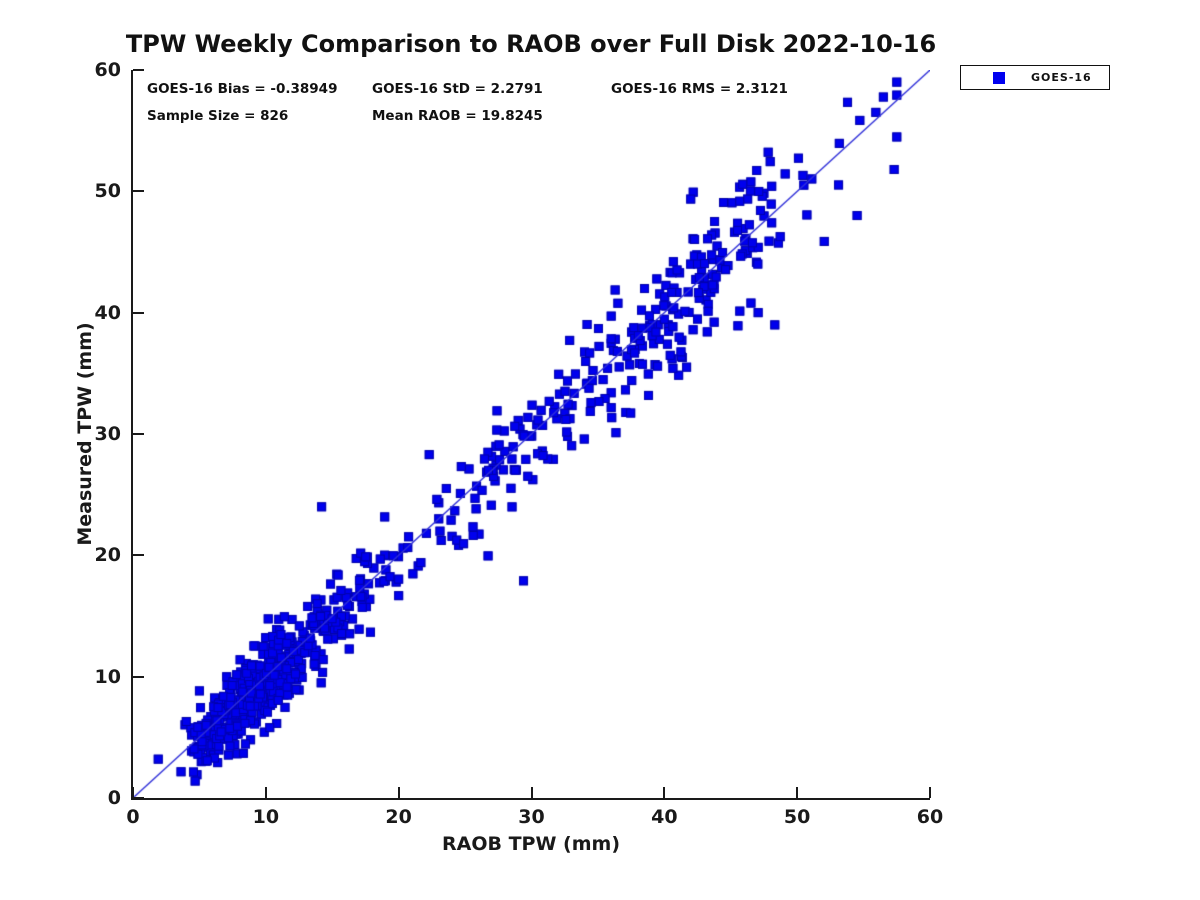 Image resolution: width=1200 pixels, height=900 pixels. I want to click on x-tick-label: 60, so click(930, 817).